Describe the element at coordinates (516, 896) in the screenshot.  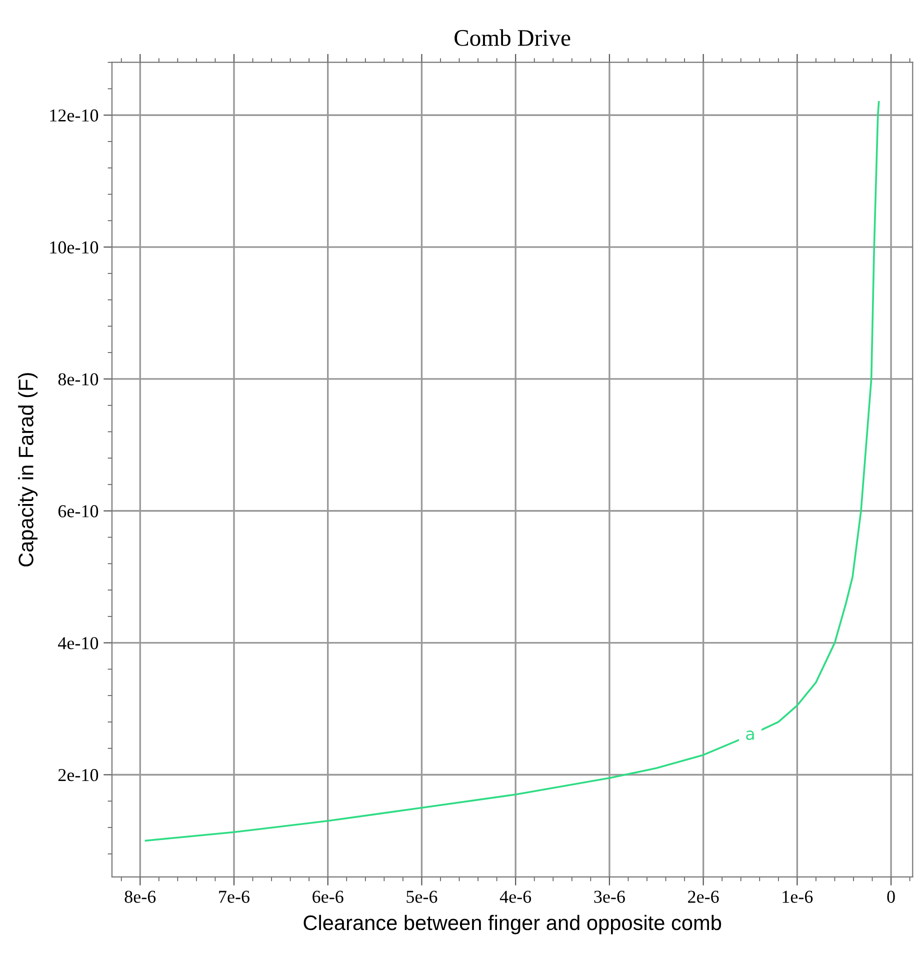
I see `x-tick-label: 4e-6` at that location.